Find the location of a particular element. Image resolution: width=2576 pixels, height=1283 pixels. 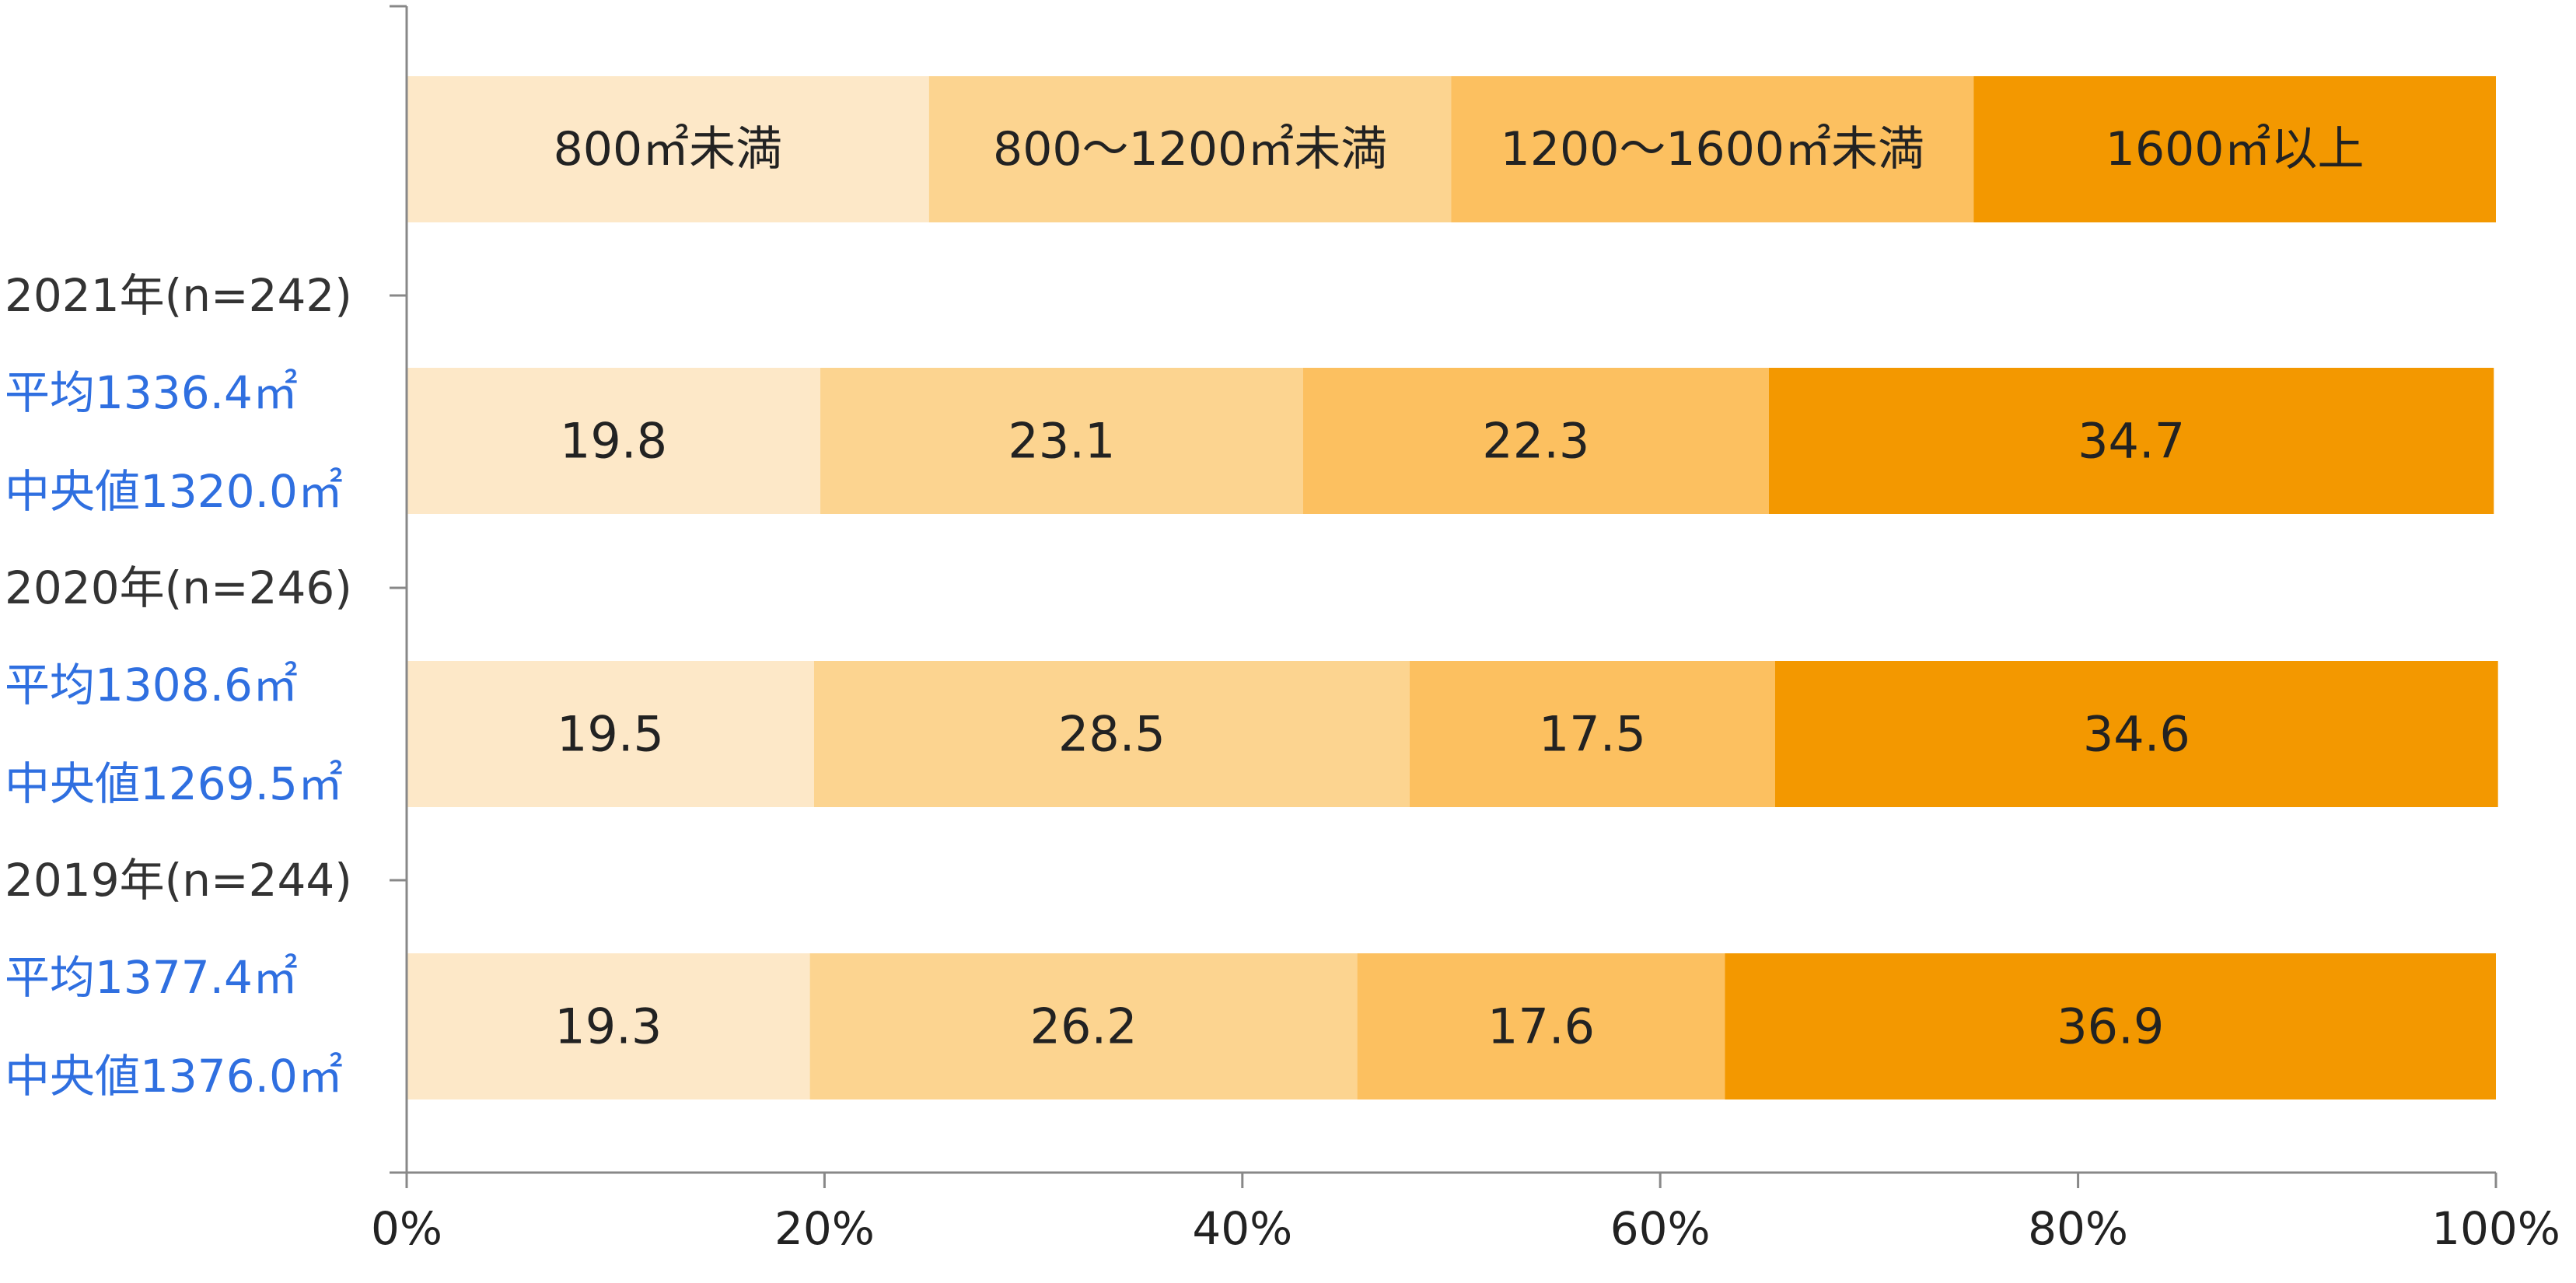

row-year-label-1: 2020年(n=246) is located at coordinates (178, 587).